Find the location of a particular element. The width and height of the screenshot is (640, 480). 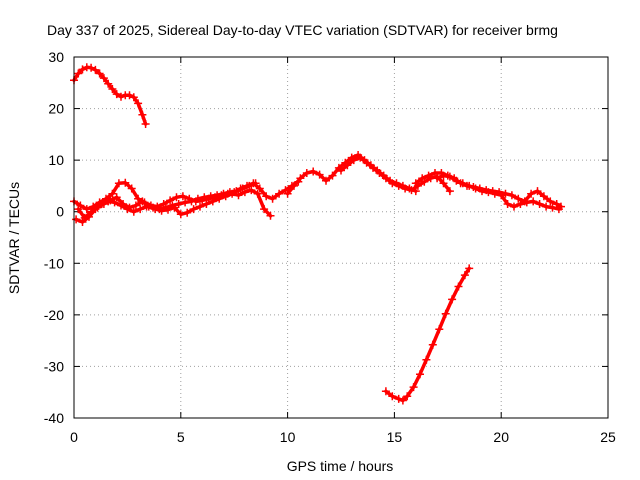

y-axis-title: SDTVAR / TECUs is located at coordinates (14, 238).